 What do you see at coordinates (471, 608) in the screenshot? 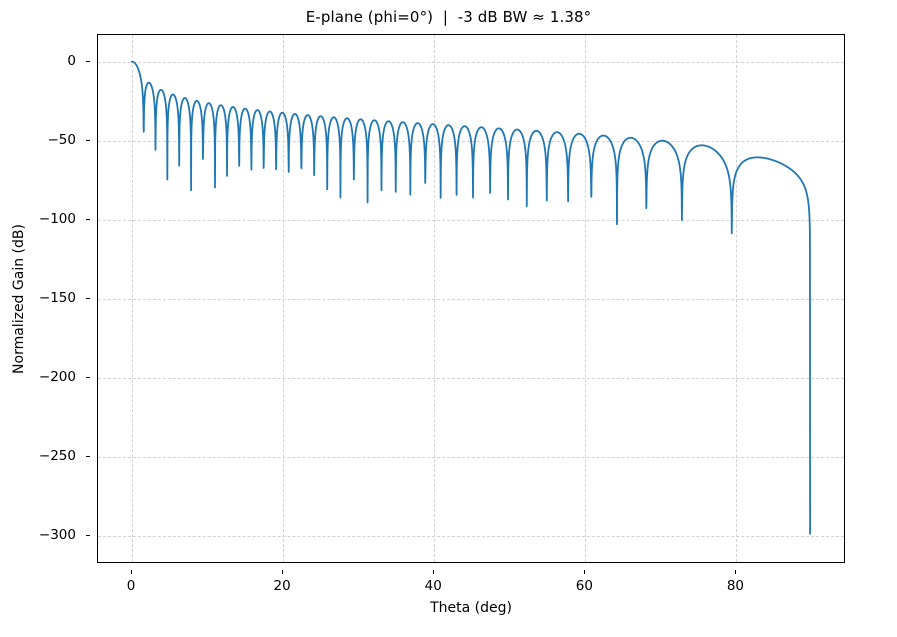
I see `x-axis-label: Theta (deg)` at bounding box center [471, 608].